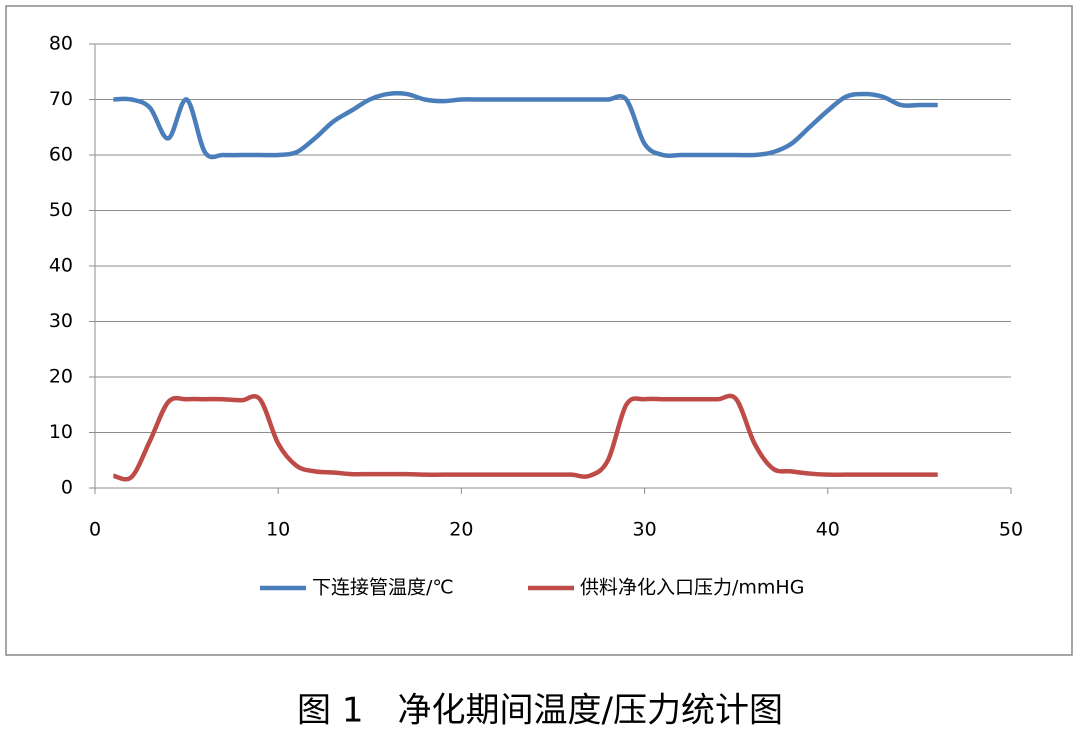 The image size is (1080, 736). Describe the element at coordinates (61, 210) in the screenshot. I see `y-tick-label: 50` at that location.